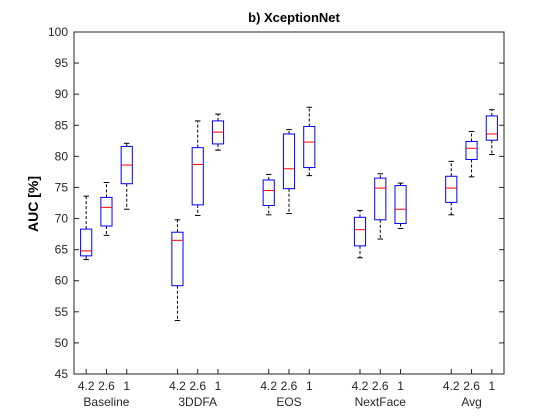 The width and height of the screenshot is (560, 420). What do you see at coordinates (58, 32) in the screenshot?
I see `y-tick-label: 100` at bounding box center [58, 32].